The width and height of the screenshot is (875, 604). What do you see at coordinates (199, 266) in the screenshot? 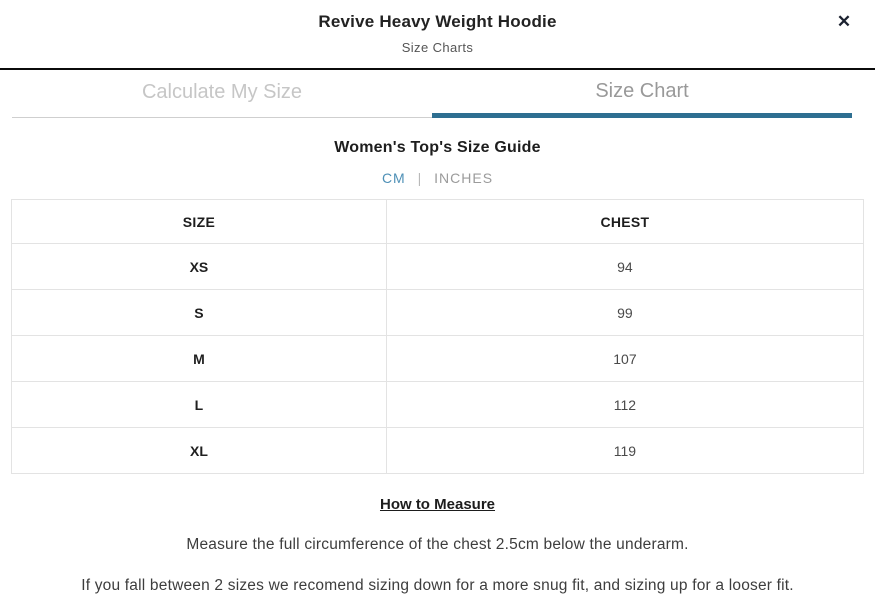
I see `size-cell: XS` at bounding box center [199, 266].